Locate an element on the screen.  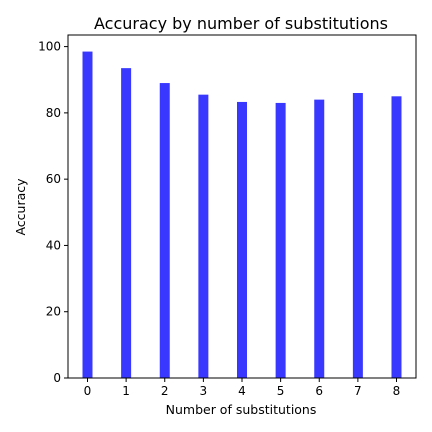
chart-title: Accuracy by number of substitutions is located at coordinates (241, 23).